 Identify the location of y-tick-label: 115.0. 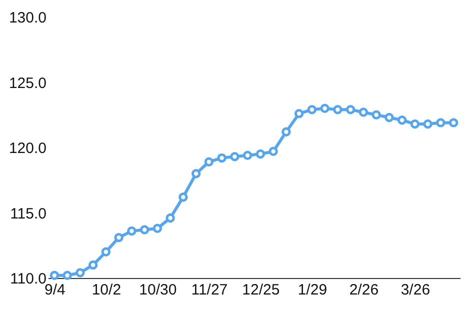
(28, 213).